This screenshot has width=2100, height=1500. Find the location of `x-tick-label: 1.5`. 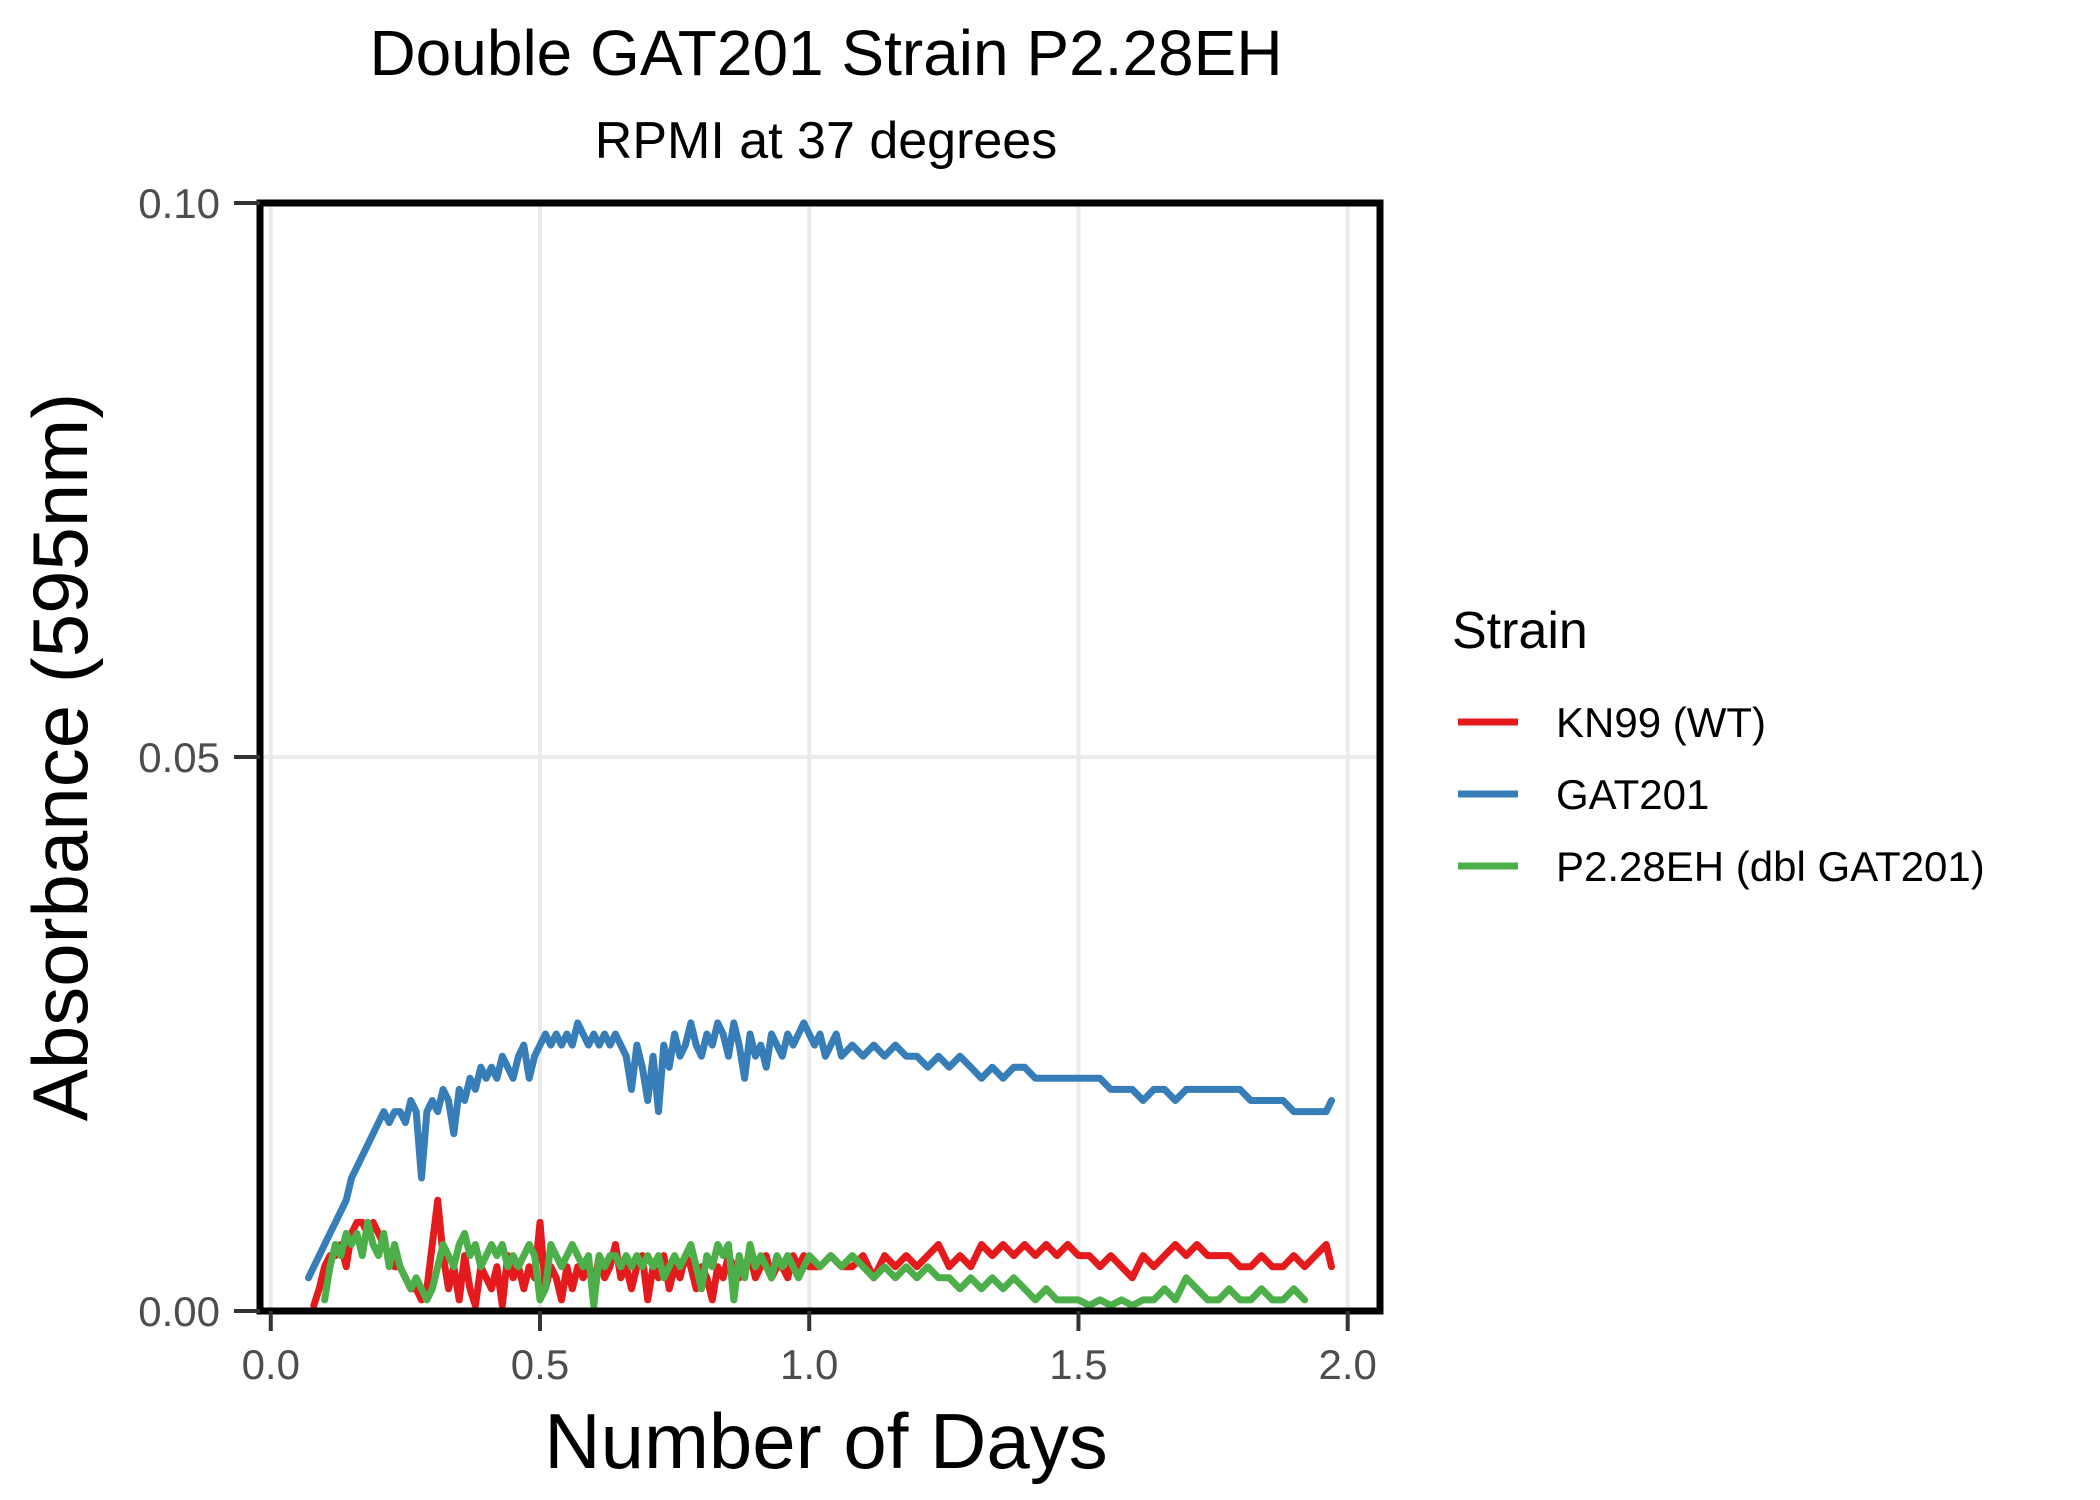

x-tick-label: 1.5 is located at coordinates (1078, 1364).